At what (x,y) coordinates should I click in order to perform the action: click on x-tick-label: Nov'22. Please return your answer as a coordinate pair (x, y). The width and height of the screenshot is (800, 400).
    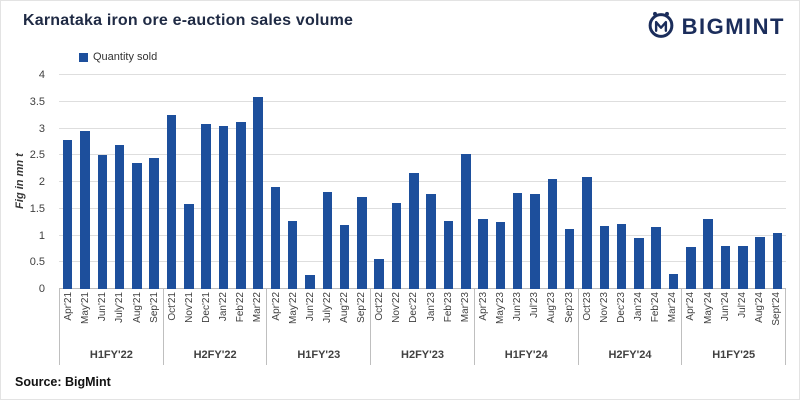
    Looking at the image, I should click on (397, 307).